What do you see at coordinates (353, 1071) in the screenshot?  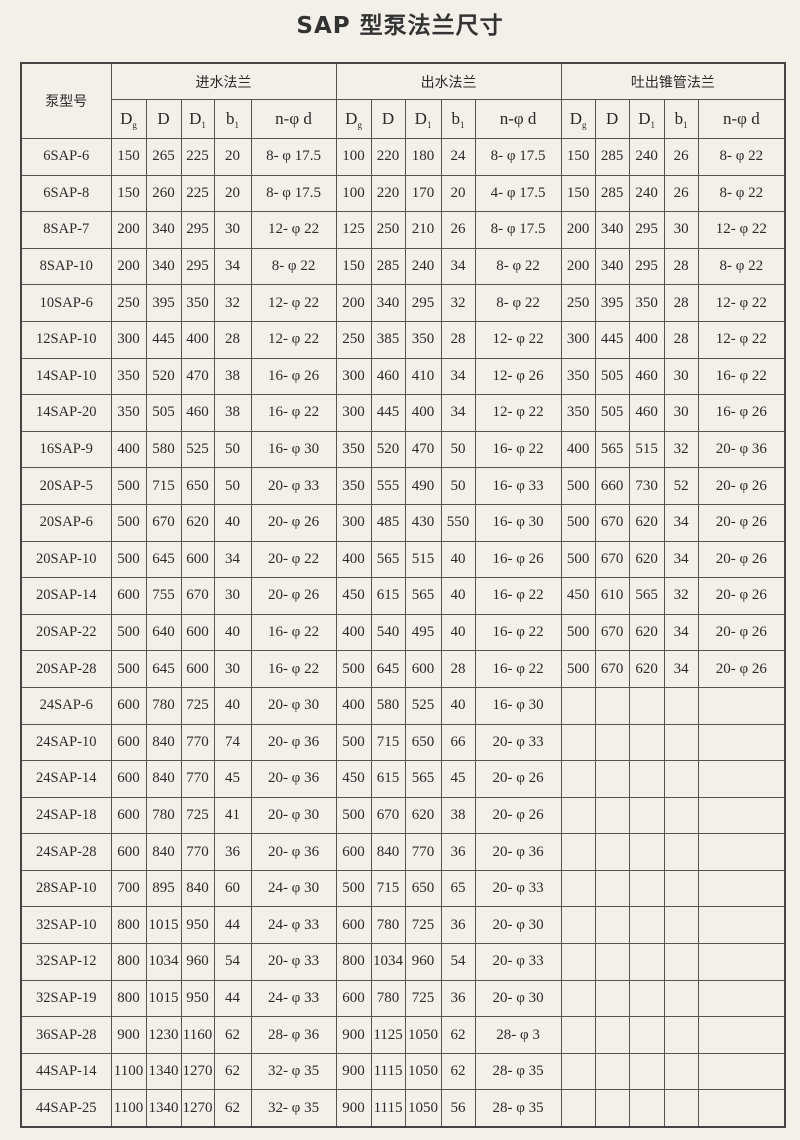 I see `outlet-flange-cell: 900` at bounding box center [353, 1071].